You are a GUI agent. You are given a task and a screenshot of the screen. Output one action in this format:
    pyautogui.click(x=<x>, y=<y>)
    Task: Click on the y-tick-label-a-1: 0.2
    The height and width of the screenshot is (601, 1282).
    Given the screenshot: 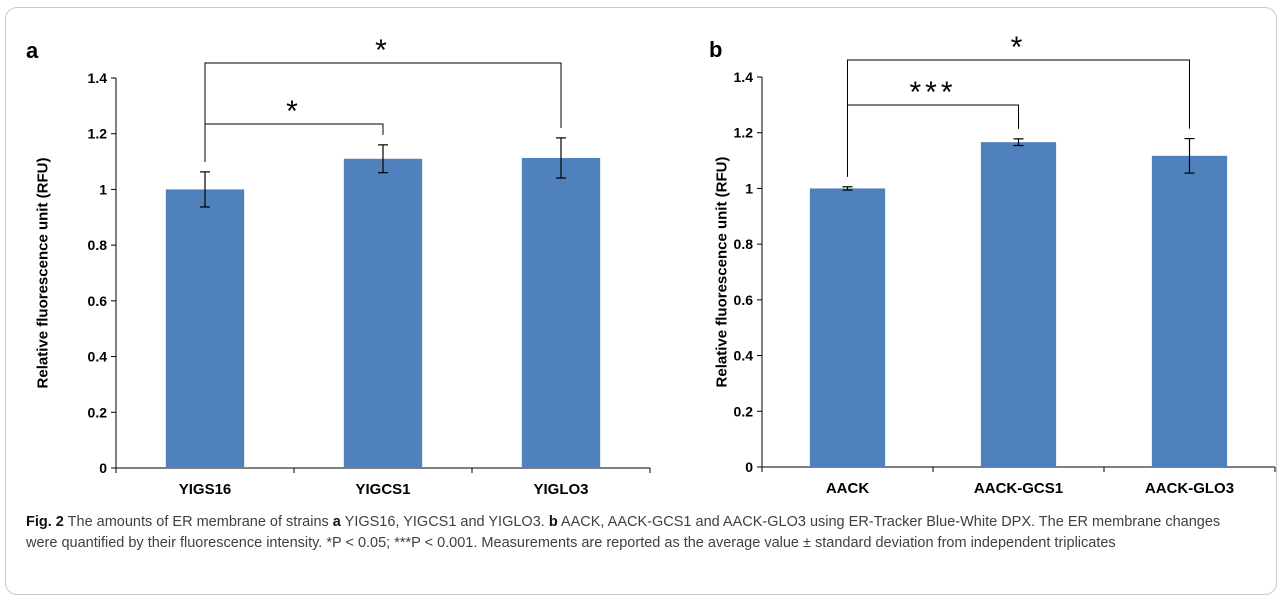 What is the action you would take?
    pyautogui.click(x=98, y=412)
    